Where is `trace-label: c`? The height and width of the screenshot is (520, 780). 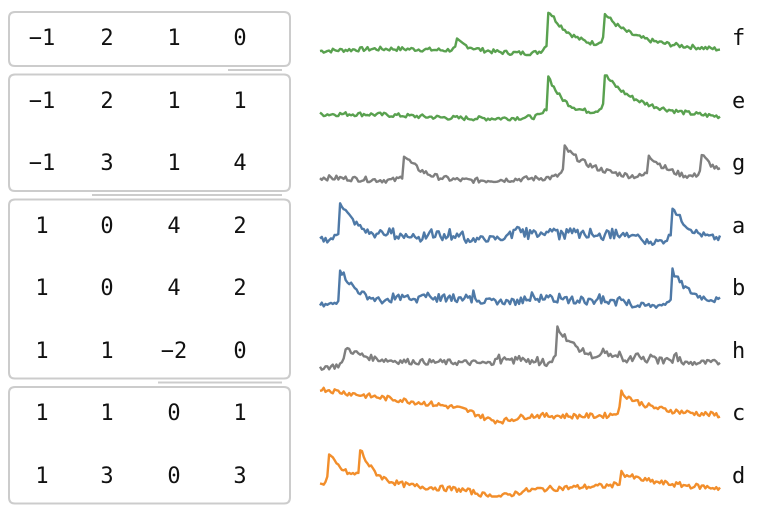 trace-label: c is located at coordinates (739, 413).